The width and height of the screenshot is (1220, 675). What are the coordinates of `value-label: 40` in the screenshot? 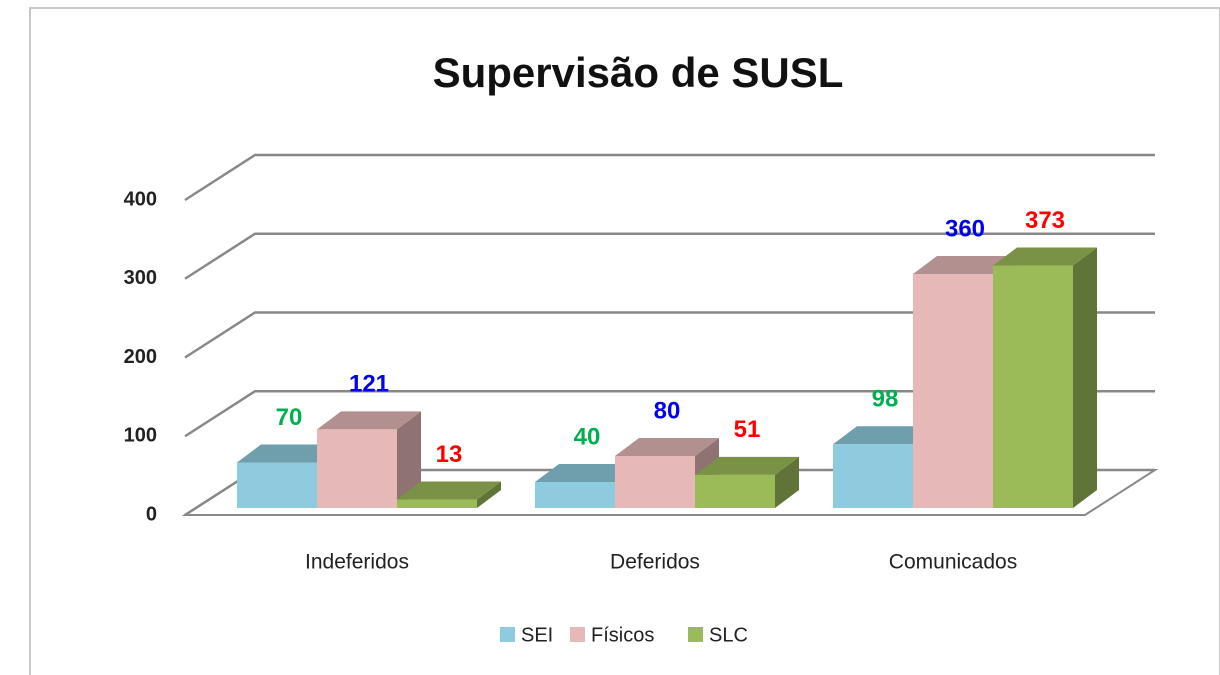 It's located at (587, 436).